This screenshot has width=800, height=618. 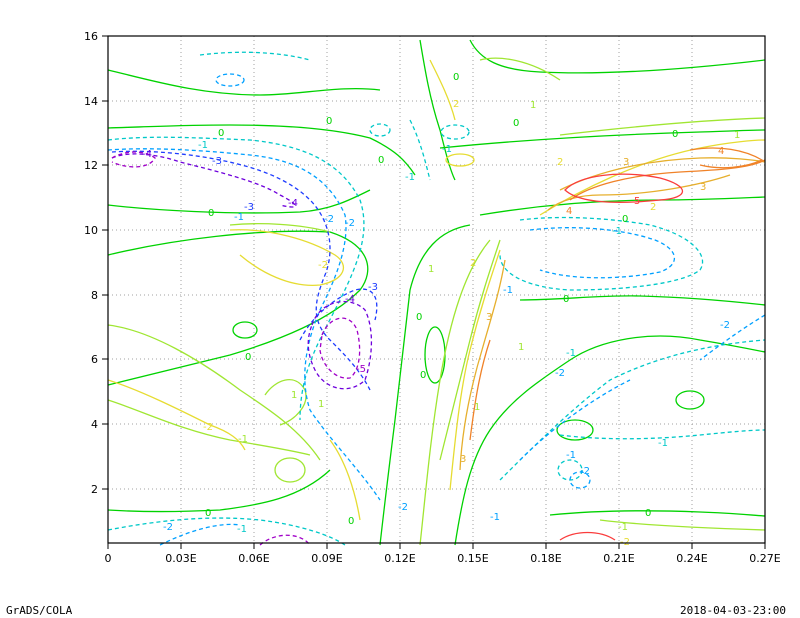 What do you see at coordinates (91, 230) in the screenshot?
I see `y-tick-label: 10` at bounding box center [91, 230].